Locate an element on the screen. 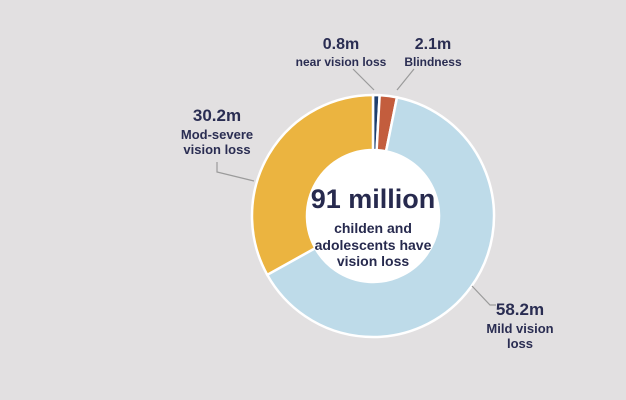 The height and width of the screenshot is (400, 626). callout-mild-vision-loss: 58.2m Mild vision loss is located at coordinates (520, 325).